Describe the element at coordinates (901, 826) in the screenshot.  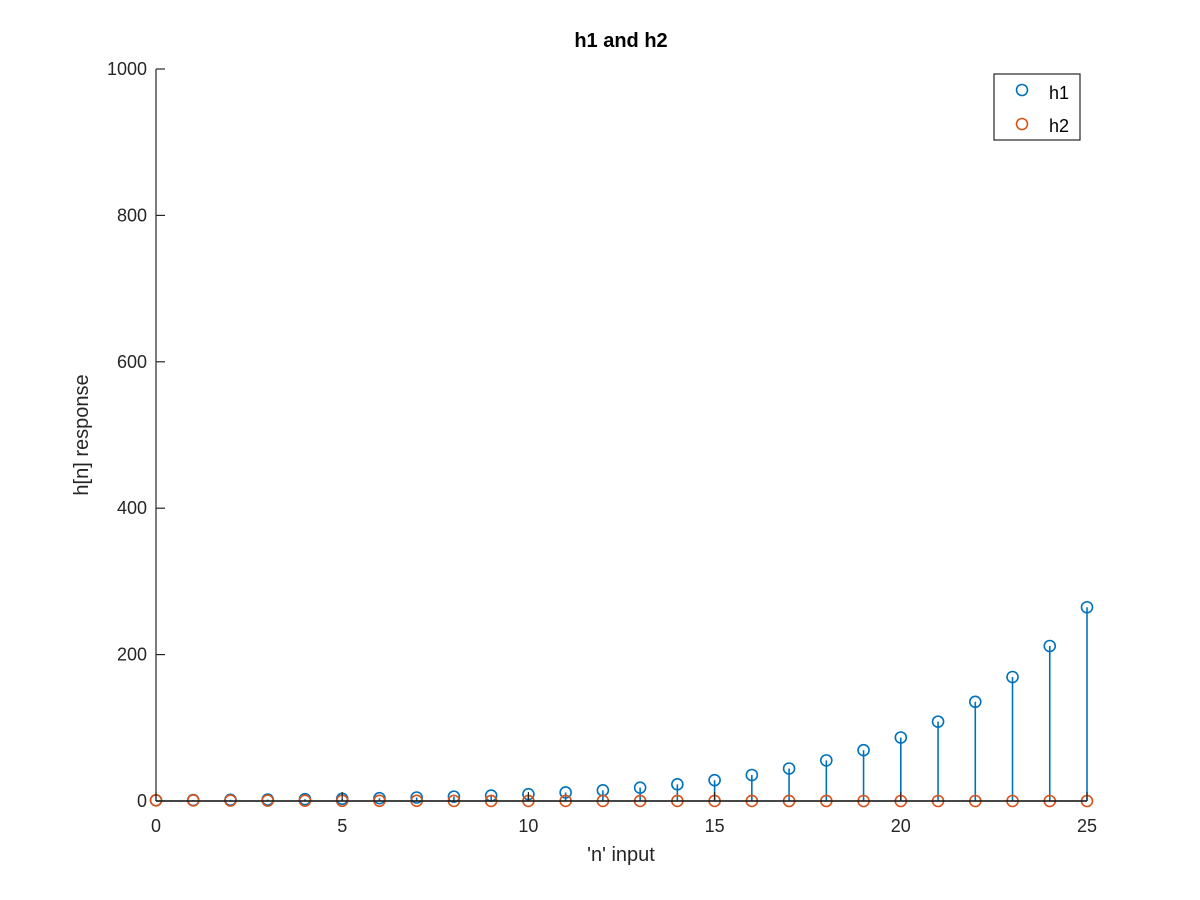
I see `x-tick-label: 20` at that location.